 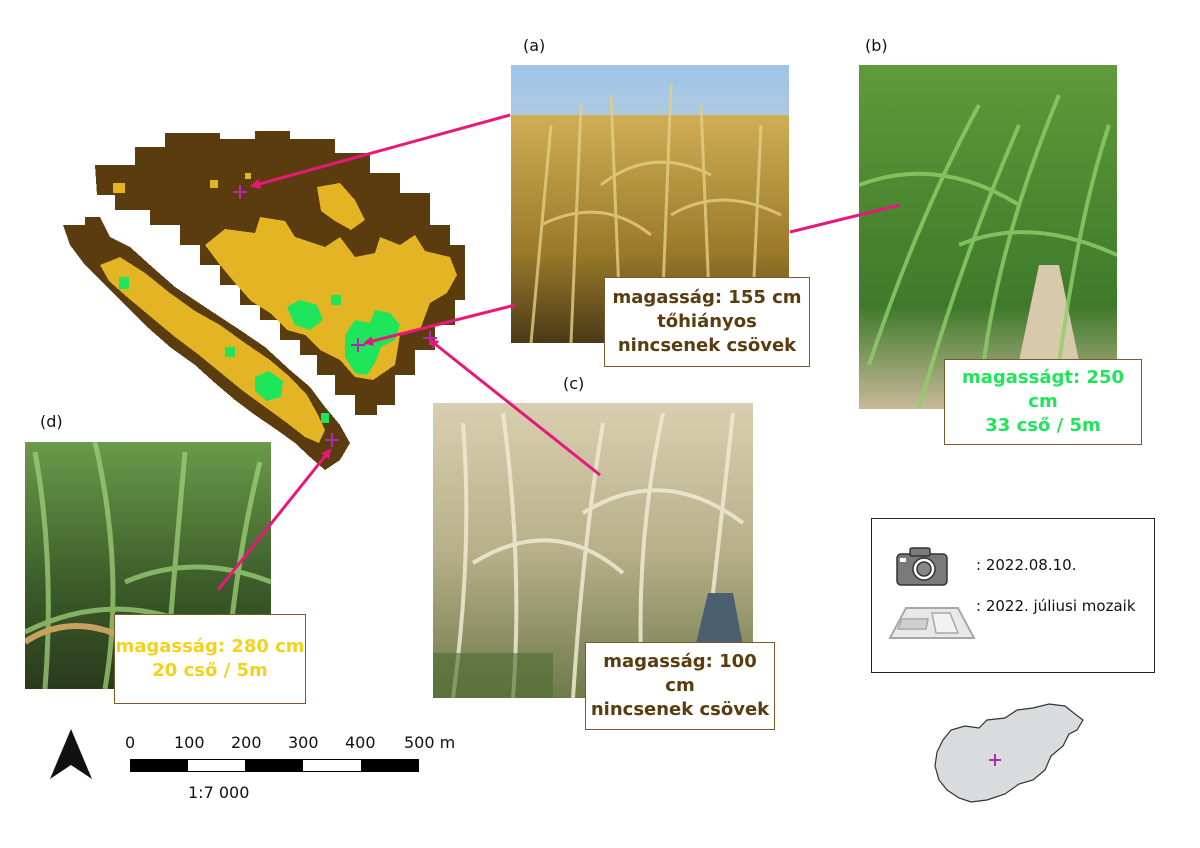 I want to click on hungary-outline-icon, so click(x=1009, y=753).